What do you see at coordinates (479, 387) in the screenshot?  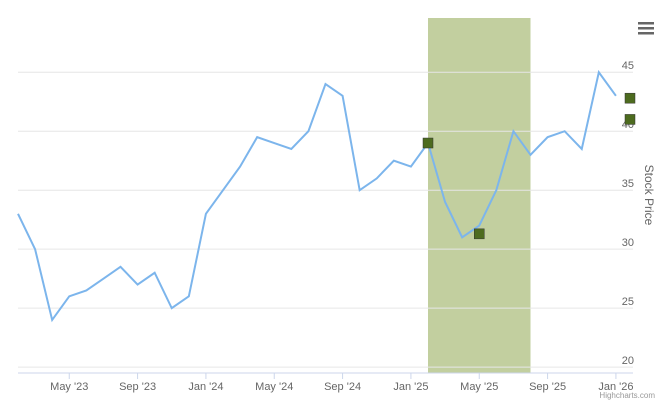 I see `x-tick-label: May '25` at bounding box center [479, 387].